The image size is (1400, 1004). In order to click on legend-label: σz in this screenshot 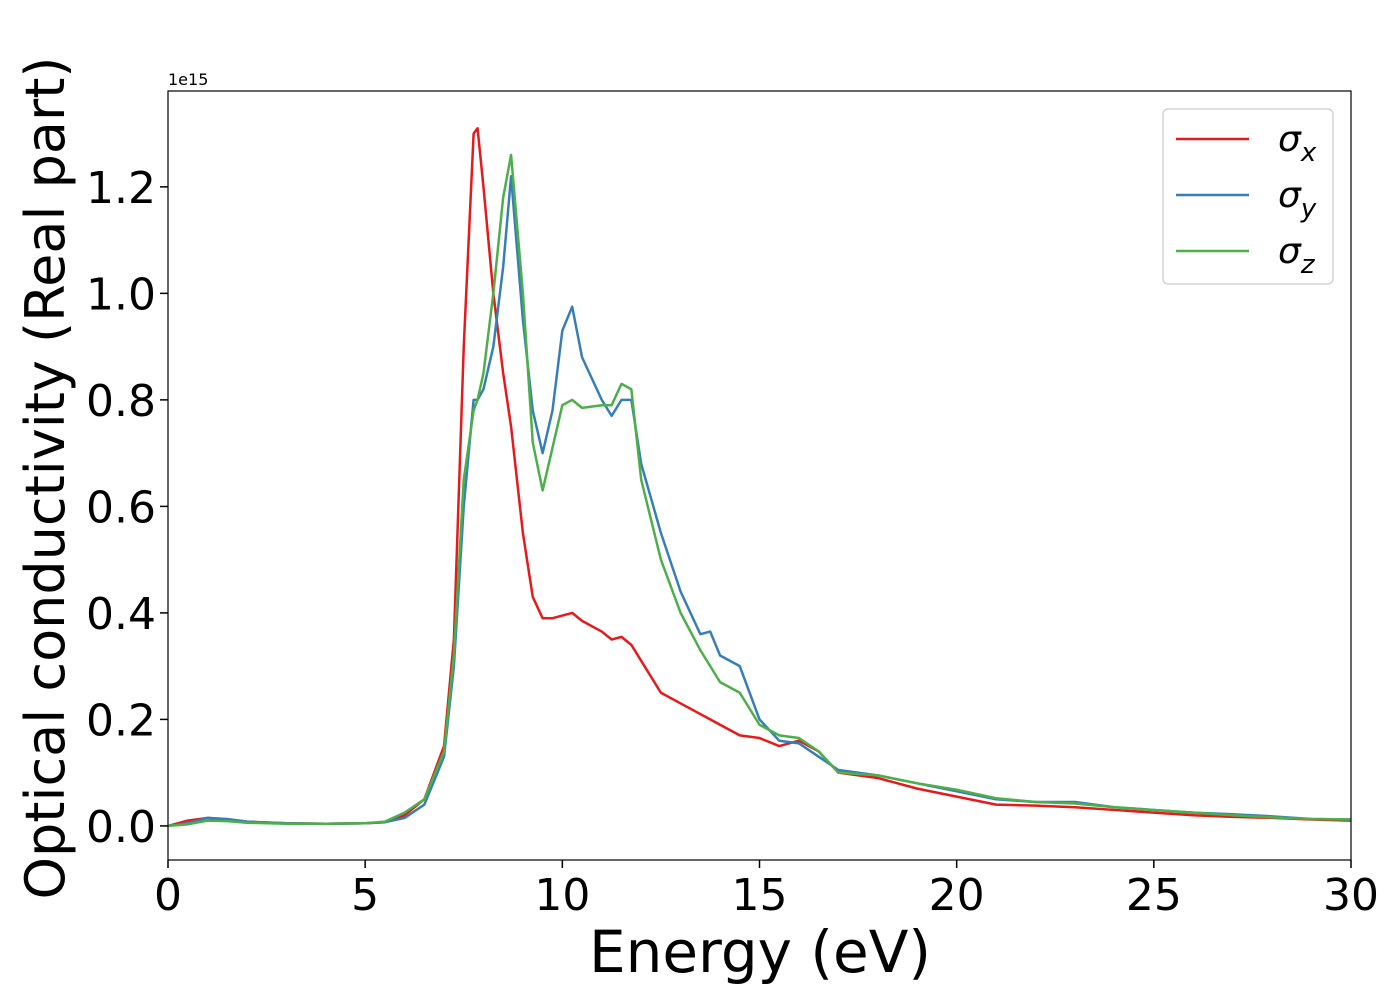, I will do `click(1297, 255)`.